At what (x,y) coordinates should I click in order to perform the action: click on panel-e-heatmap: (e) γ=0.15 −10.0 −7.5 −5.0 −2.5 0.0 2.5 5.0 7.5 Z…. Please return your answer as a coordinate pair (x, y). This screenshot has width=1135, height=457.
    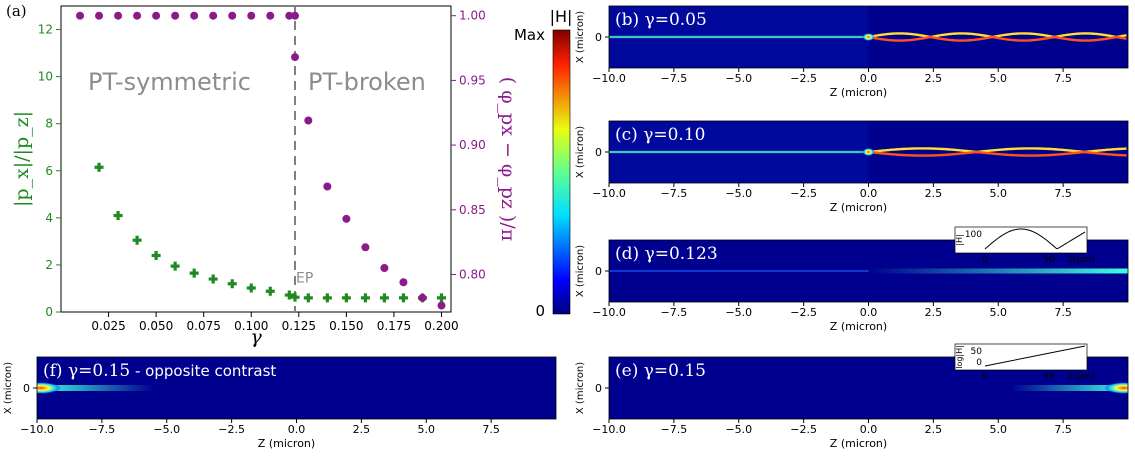
    Looking at the image, I should click on (852, 396).